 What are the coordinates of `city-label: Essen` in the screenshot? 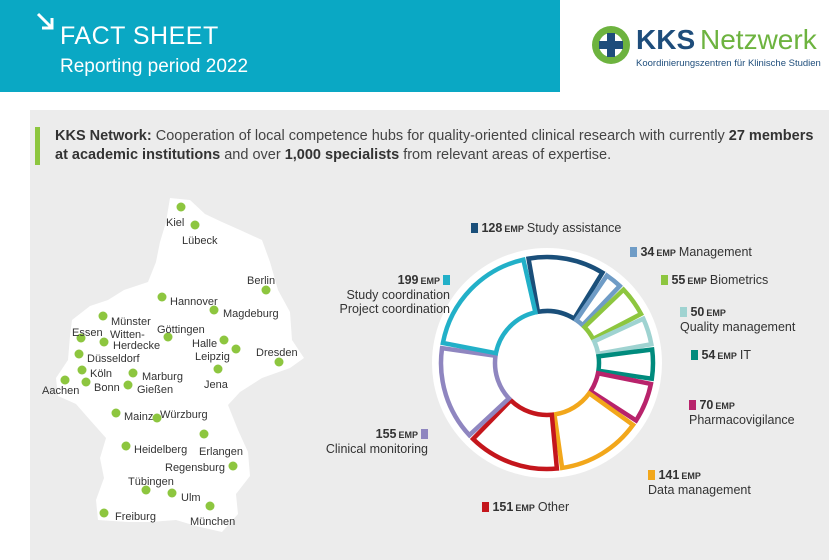 It's located at (87, 333).